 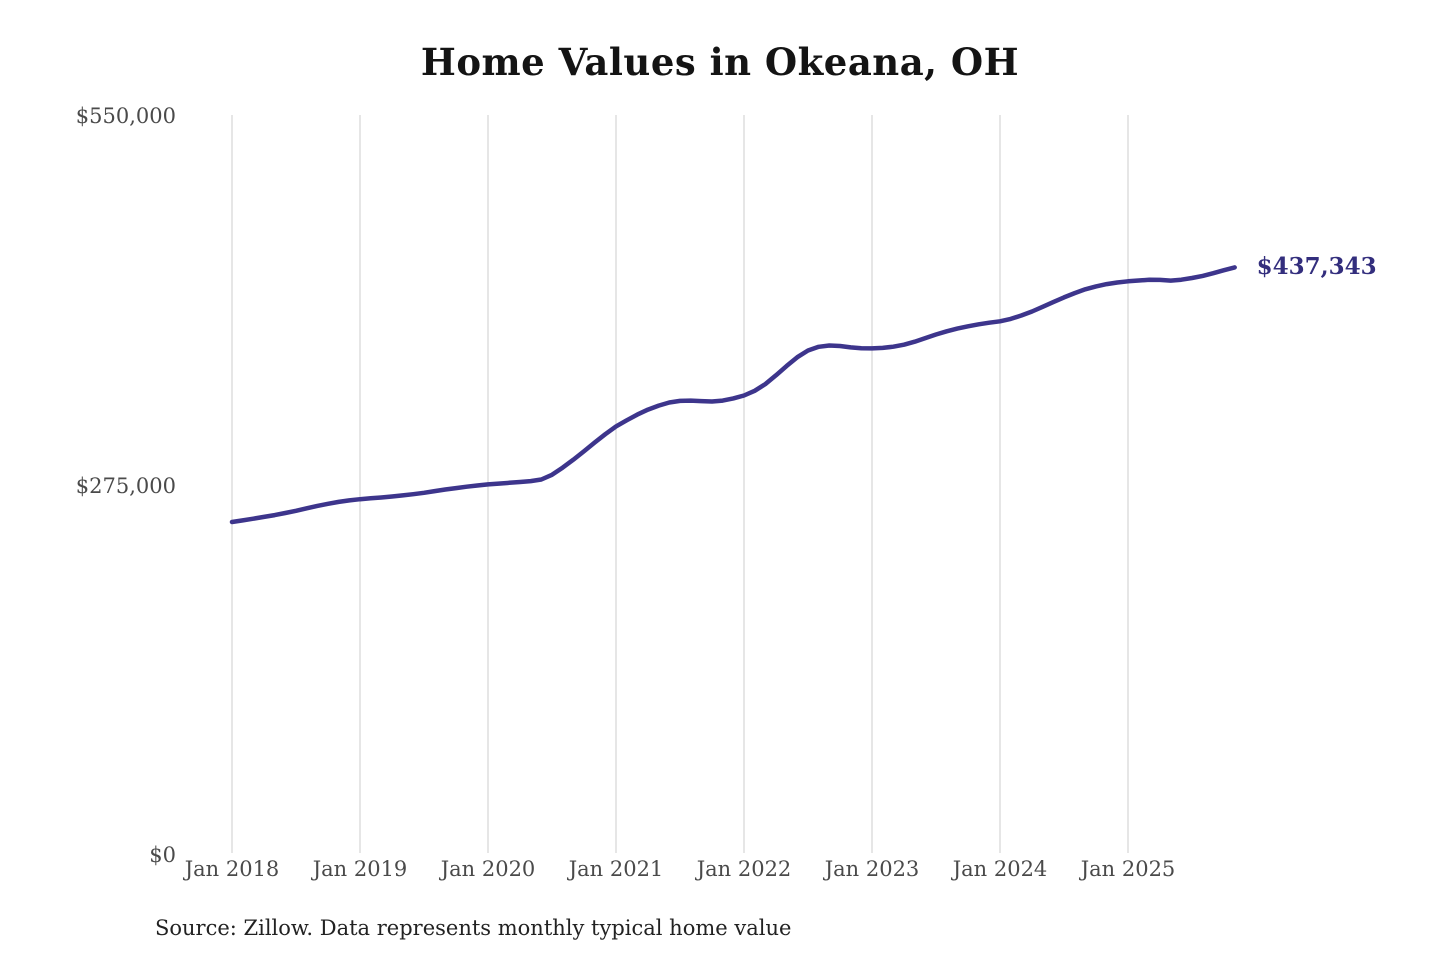 I want to click on x-tick-label: Jan 2022, so click(x=744, y=869).